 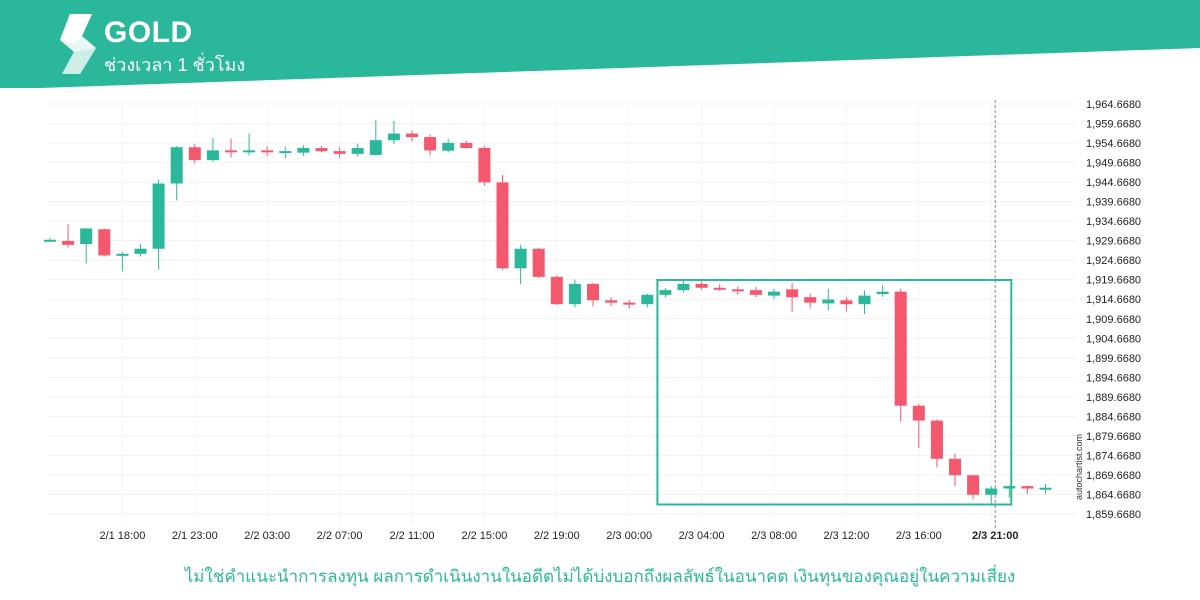 I want to click on y-tick-label: 1,929.6680, so click(x=1113, y=242).